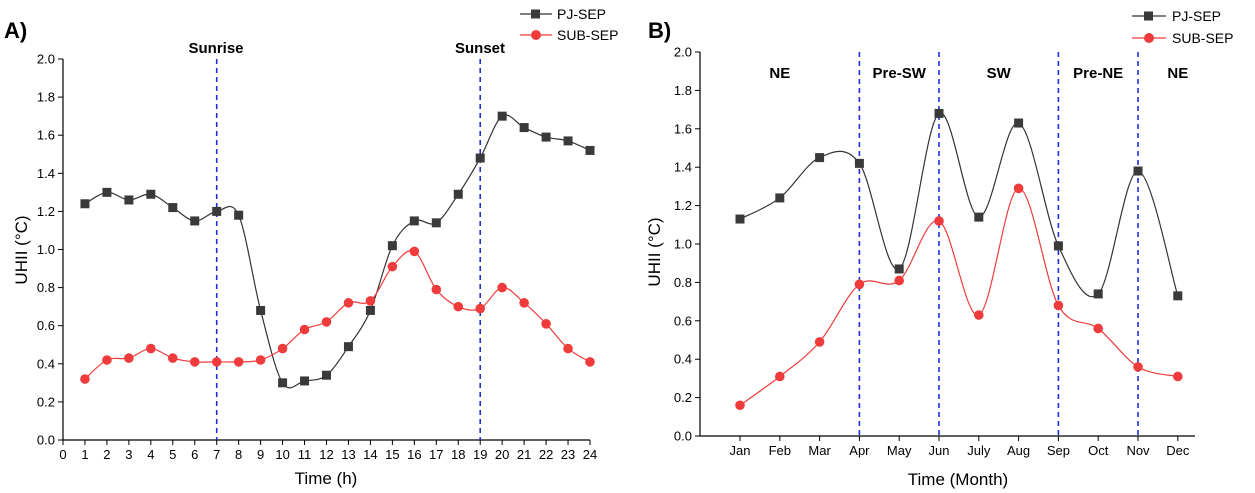  I want to click on x-tick-label: Feb, so click(780, 450).